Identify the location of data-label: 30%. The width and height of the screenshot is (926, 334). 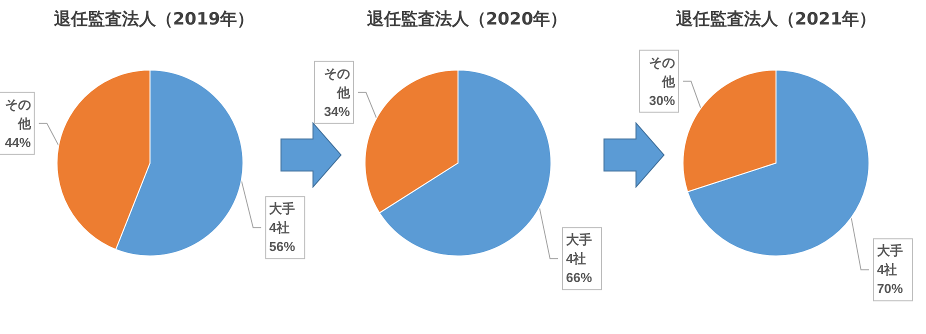
(662, 100).